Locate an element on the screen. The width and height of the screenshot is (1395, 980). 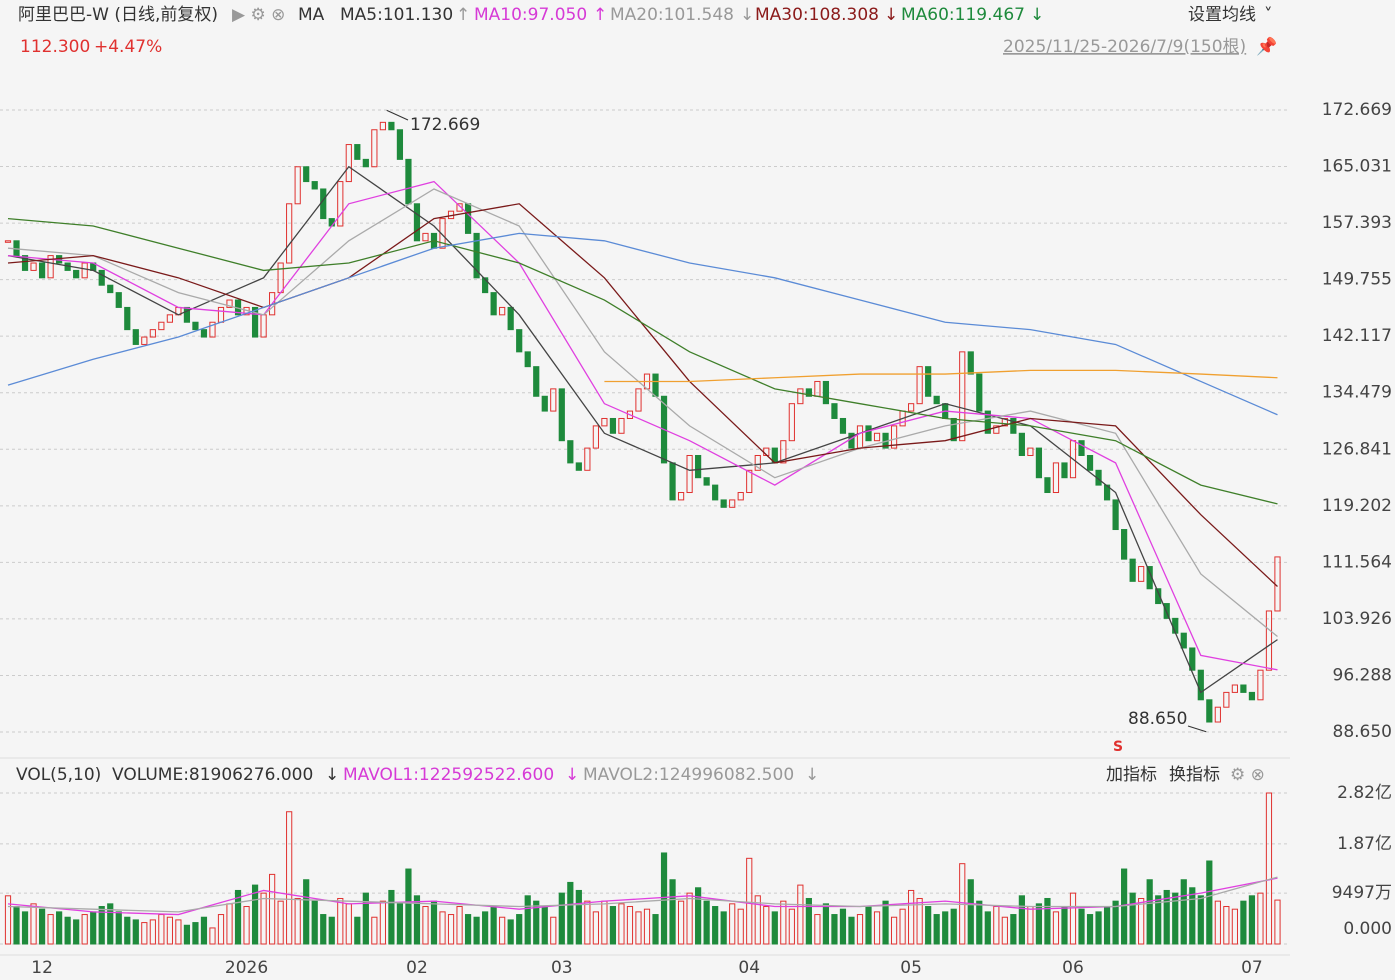
x-tick-label: 04 is located at coordinates (749, 968).